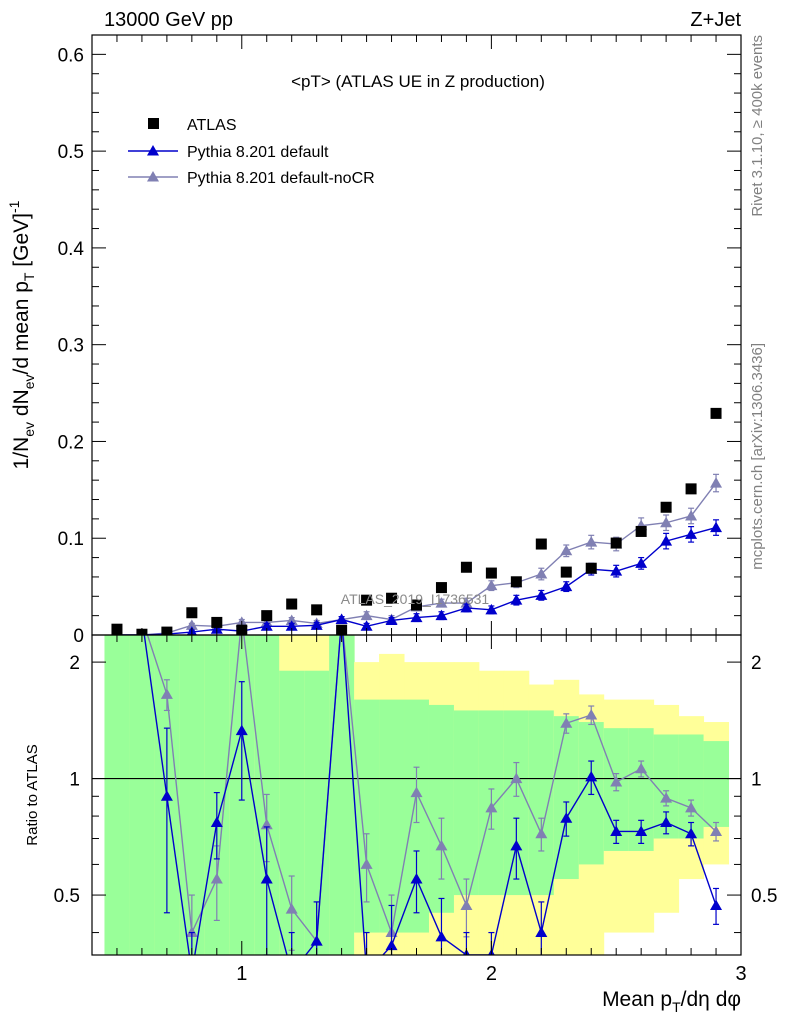 Image resolution: width=786 pixels, height=1024 pixels. What do you see at coordinates (153, 123) in the screenshot?
I see `legend-marker-atlas` at bounding box center [153, 123].